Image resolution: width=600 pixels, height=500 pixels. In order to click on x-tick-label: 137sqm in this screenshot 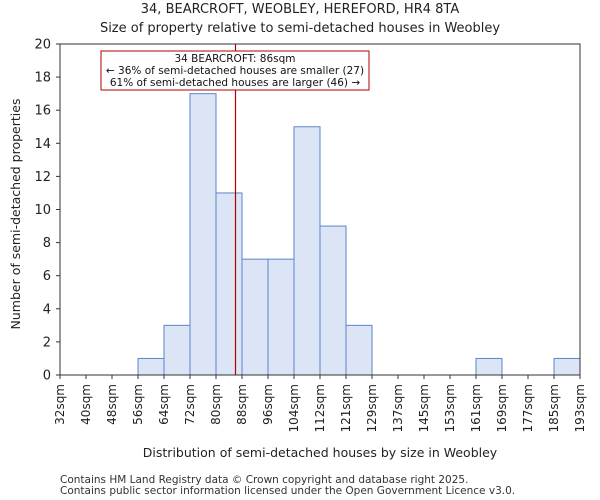, I will do `click(398, 408)`.